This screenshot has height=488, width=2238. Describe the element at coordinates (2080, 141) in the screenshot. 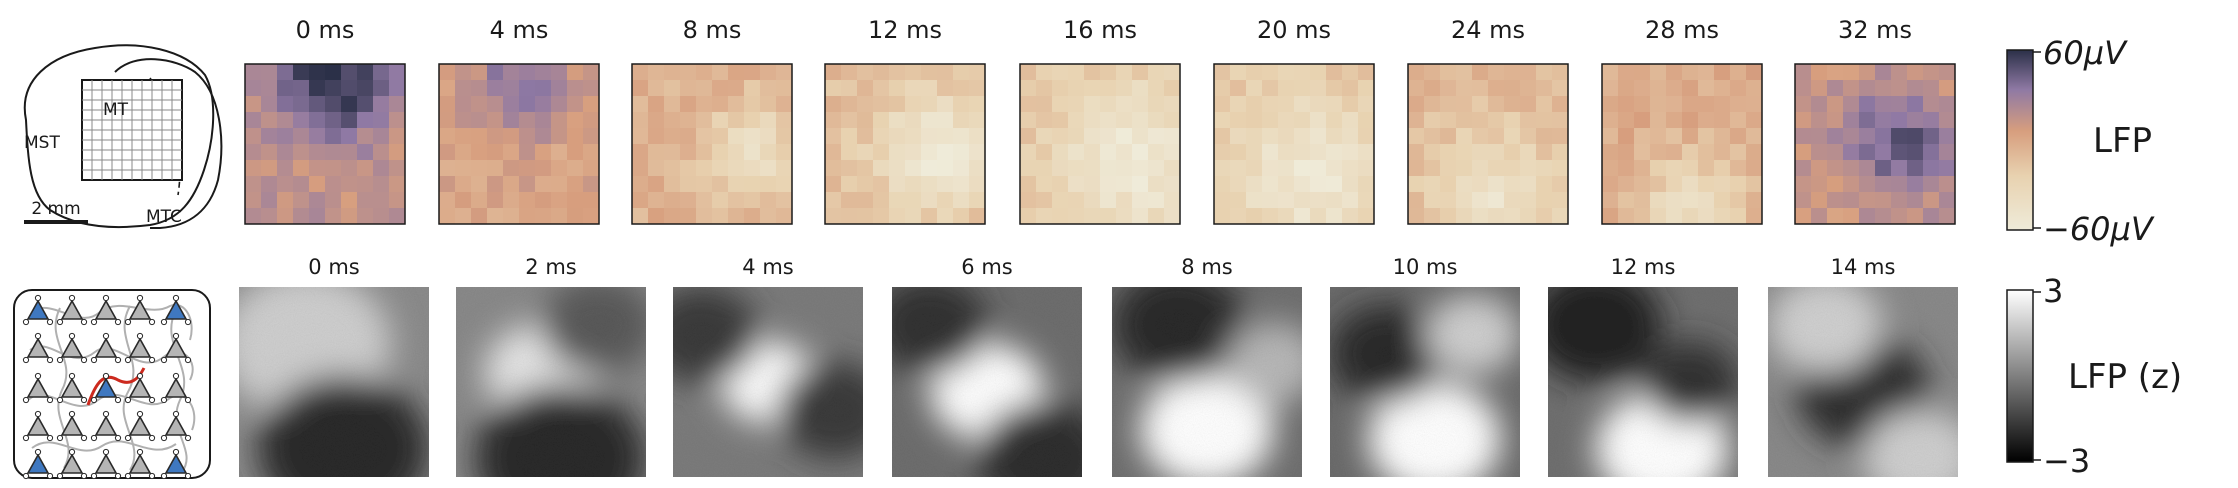

I see `top-colorbar: 60μV −60μV LFP` at that location.